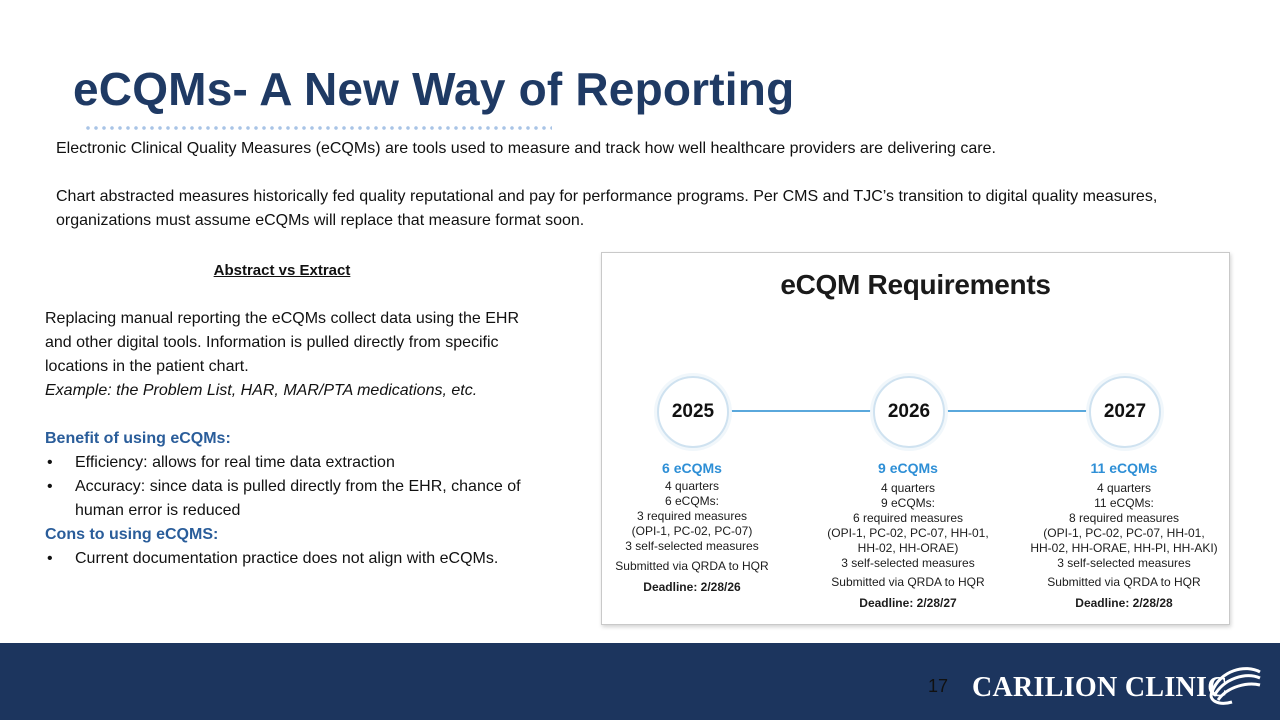 The image size is (1280, 720). I want to click on detail-line: 3 required measures, so click(692, 516).